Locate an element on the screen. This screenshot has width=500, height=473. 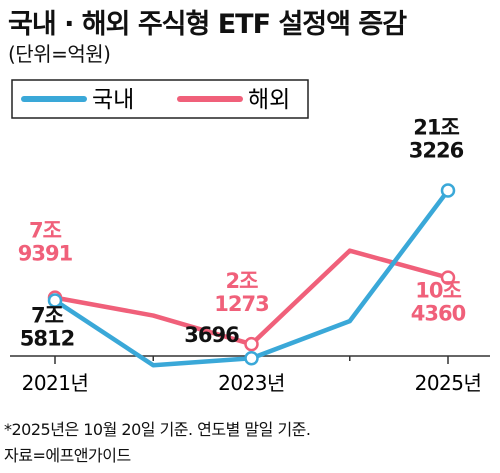
data-label: 2조 1273 is located at coordinates (241, 292).